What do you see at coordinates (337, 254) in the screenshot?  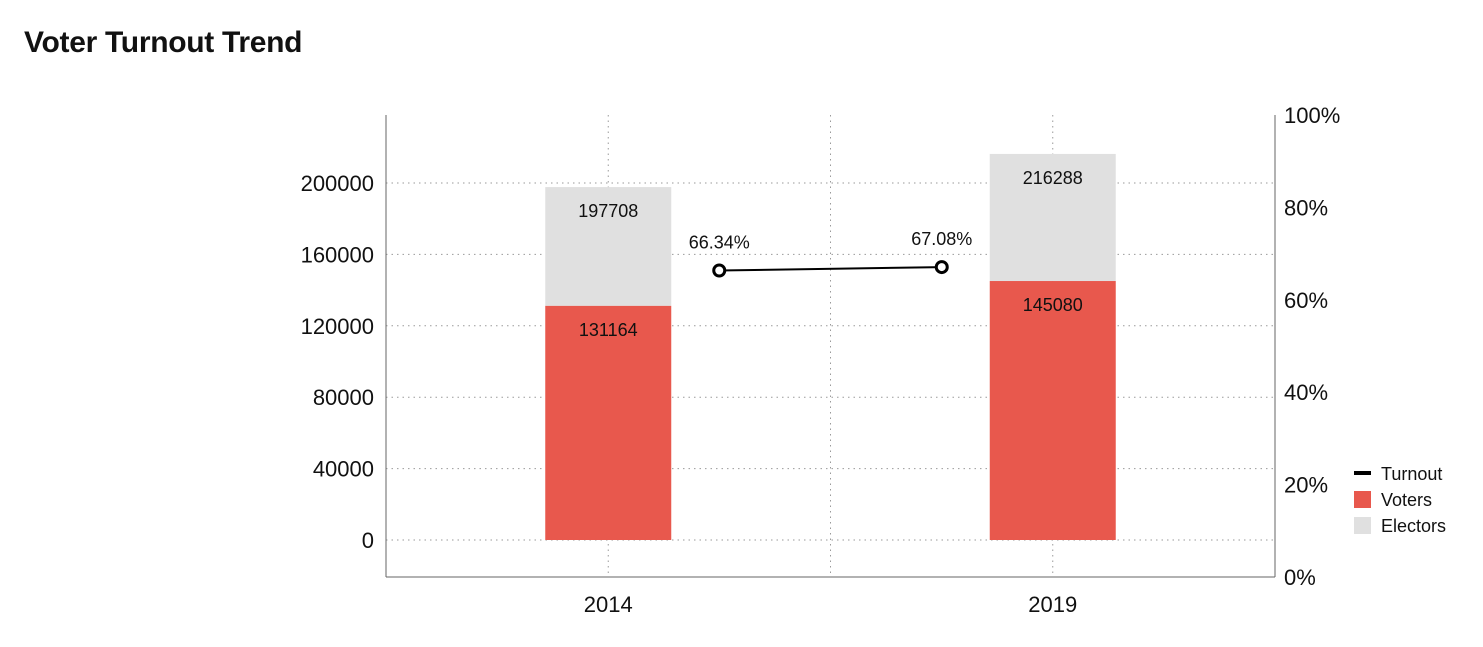 I see `y-left-tick-label: 160000` at bounding box center [337, 254].